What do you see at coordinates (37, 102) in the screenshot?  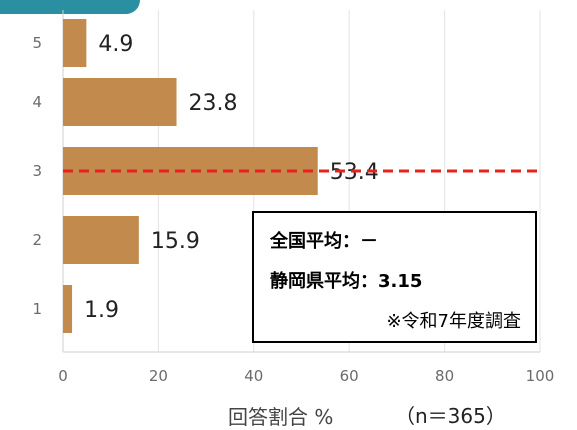 I see `y-tick-label-4: 4` at bounding box center [37, 102].